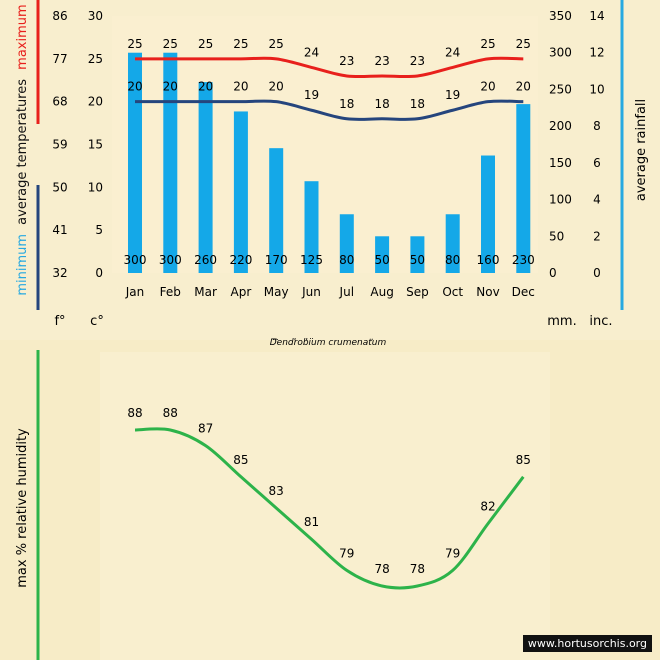 Image resolution: width=660 pixels, height=660 pixels. What do you see at coordinates (95, 59) in the screenshot?
I see `celsius-tick-label: 25` at bounding box center [95, 59].